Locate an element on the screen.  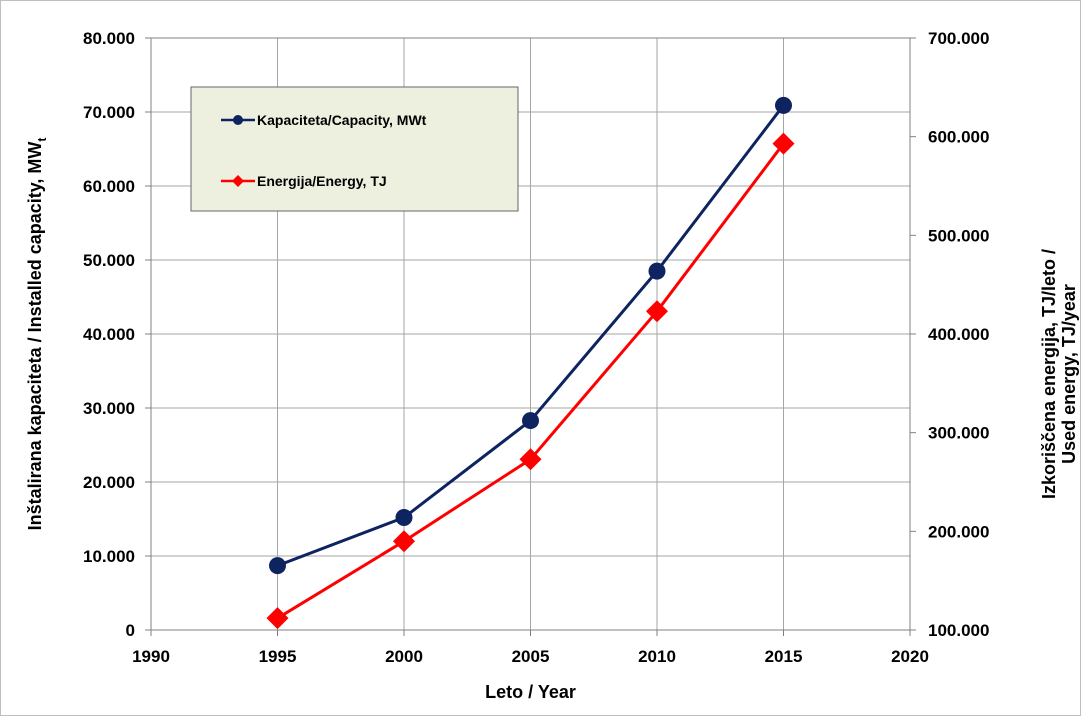
left-y-tick-label: 50.000 is located at coordinates (109, 260).